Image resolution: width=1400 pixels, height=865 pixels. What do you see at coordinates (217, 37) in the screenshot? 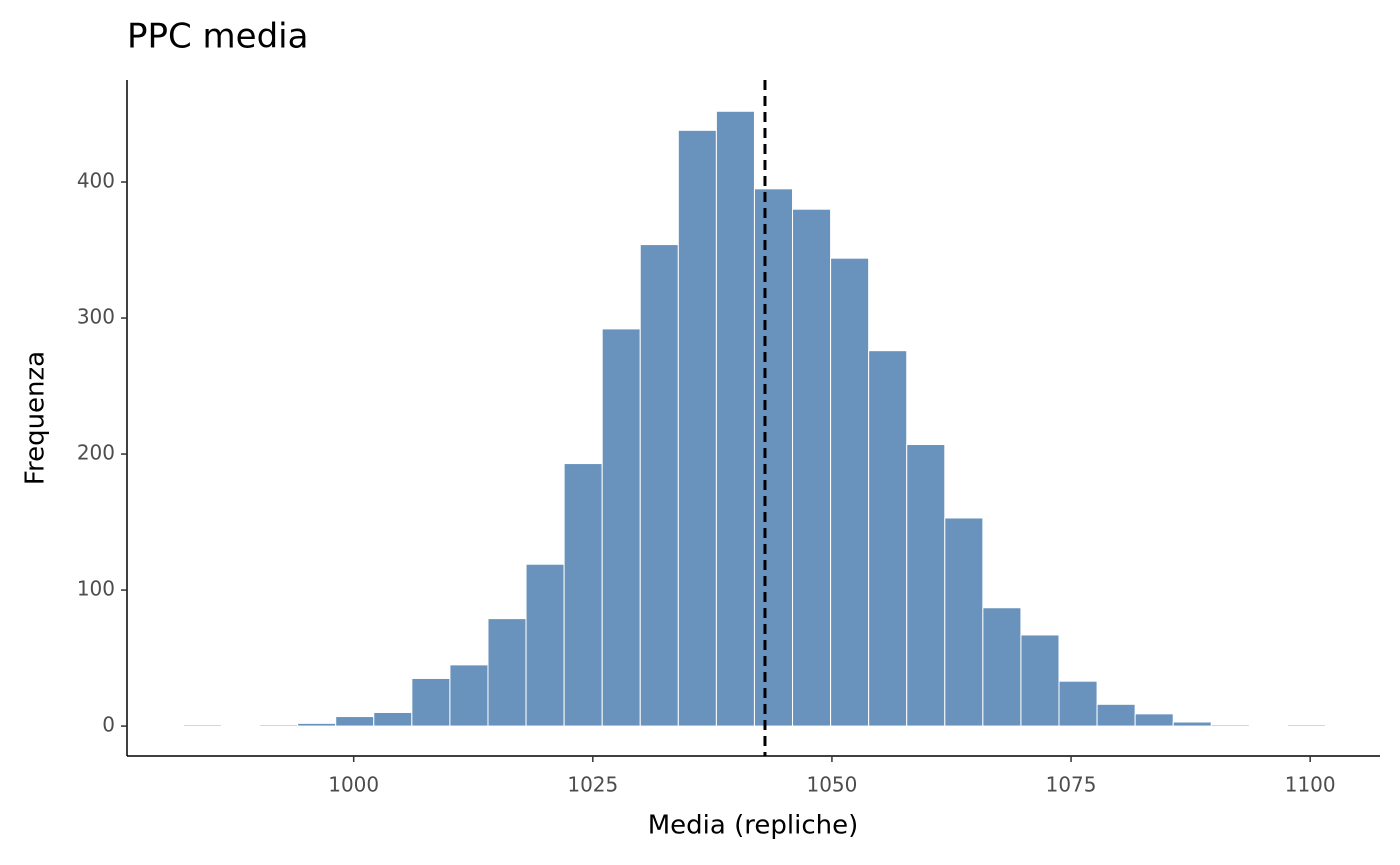
I see `chart-title: PPC media` at bounding box center [217, 37].